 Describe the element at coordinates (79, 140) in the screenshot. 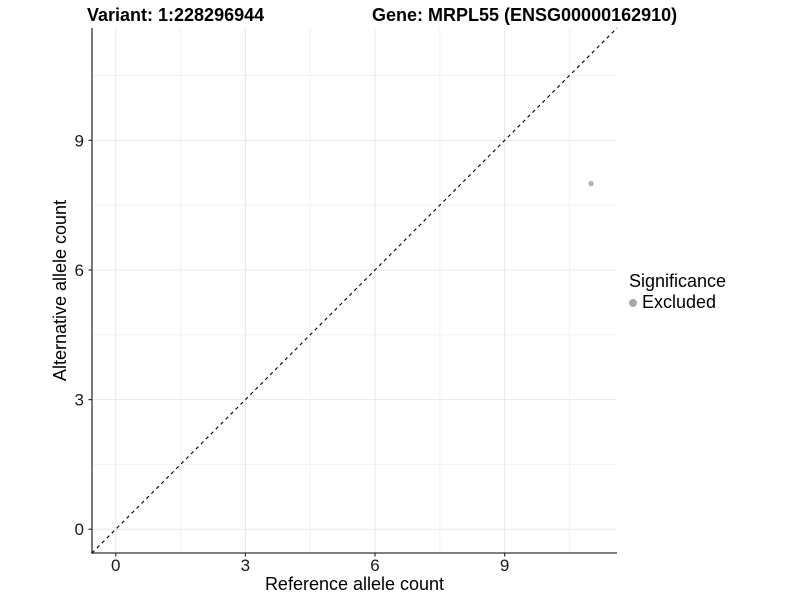

I see `y-tick-label: 9` at that location.